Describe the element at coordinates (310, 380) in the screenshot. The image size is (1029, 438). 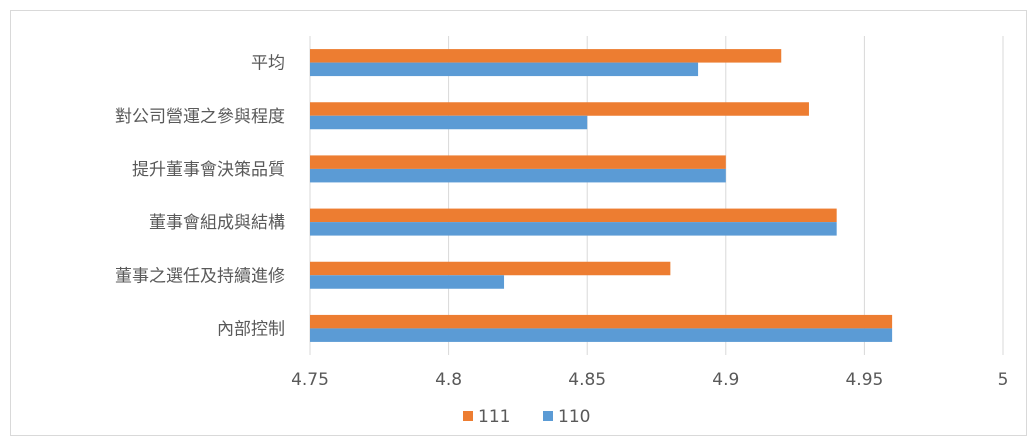
I see `x-tick-label: 4.75` at that location.